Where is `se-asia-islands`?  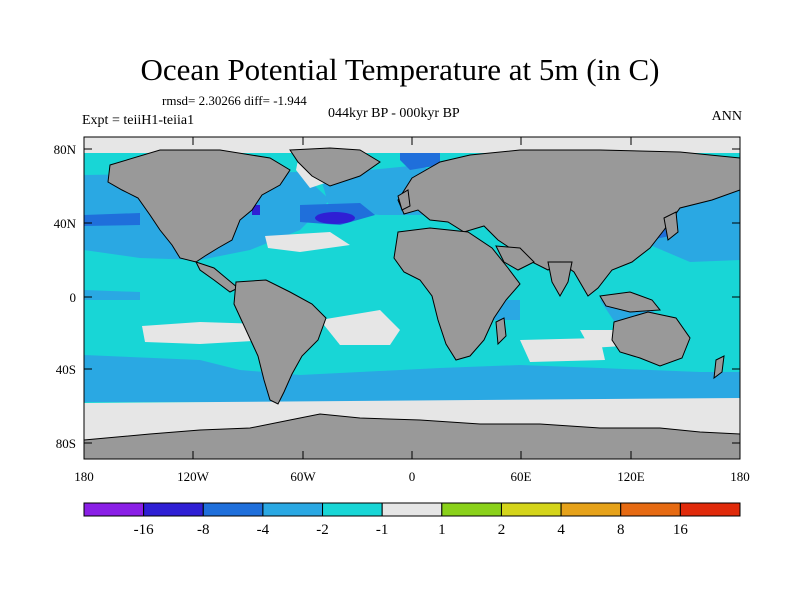 se-asia-islands is located at coordinates (630, 302).